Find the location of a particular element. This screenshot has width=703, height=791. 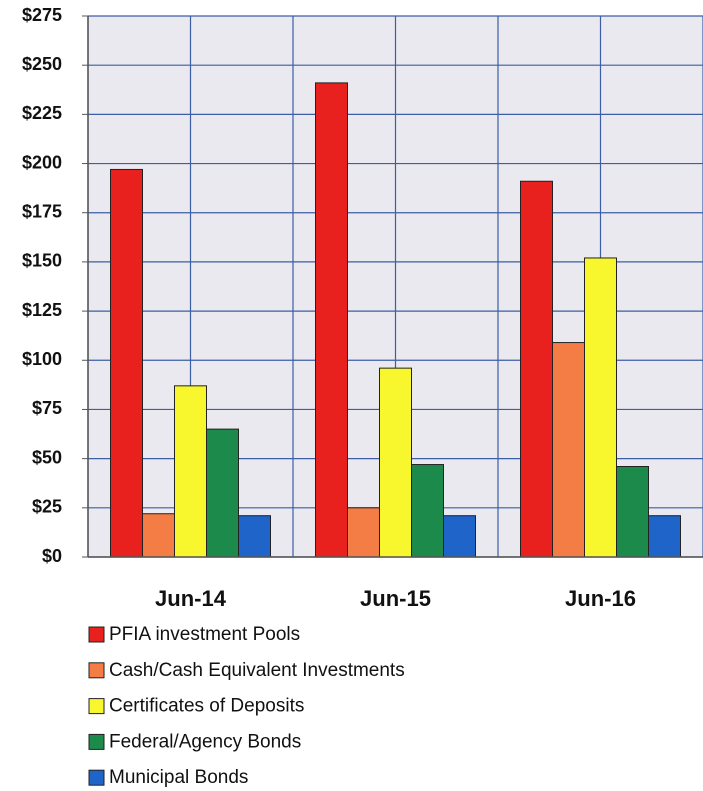

y-tick-label: $0 is located at coordinates (52, 556).